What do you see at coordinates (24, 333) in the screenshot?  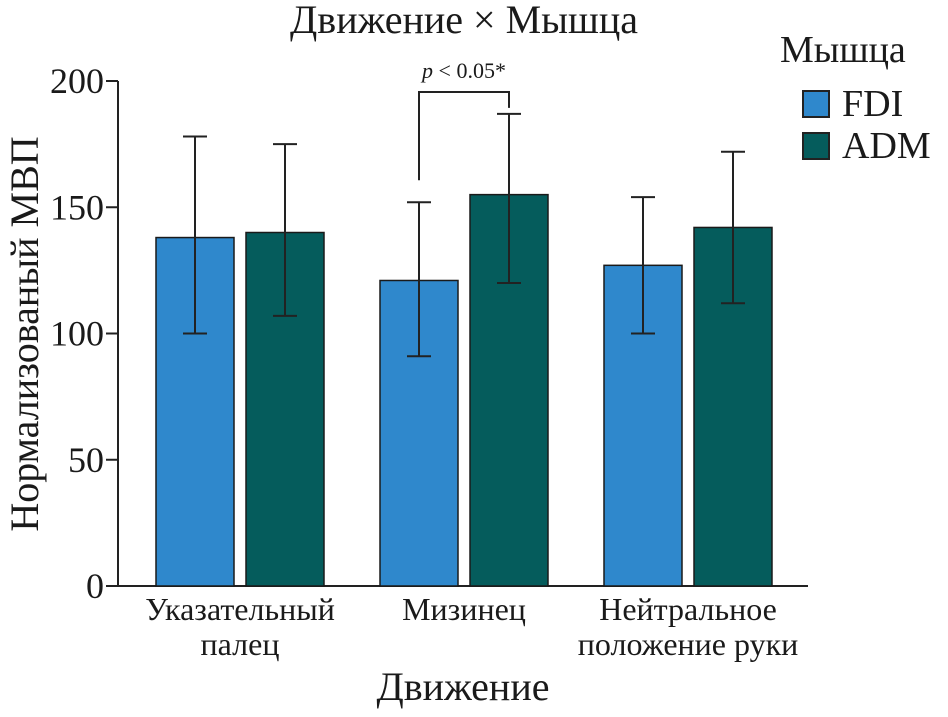 I see `y-axis-label: Нормализованый МВП` at bounding box center [24, 333].